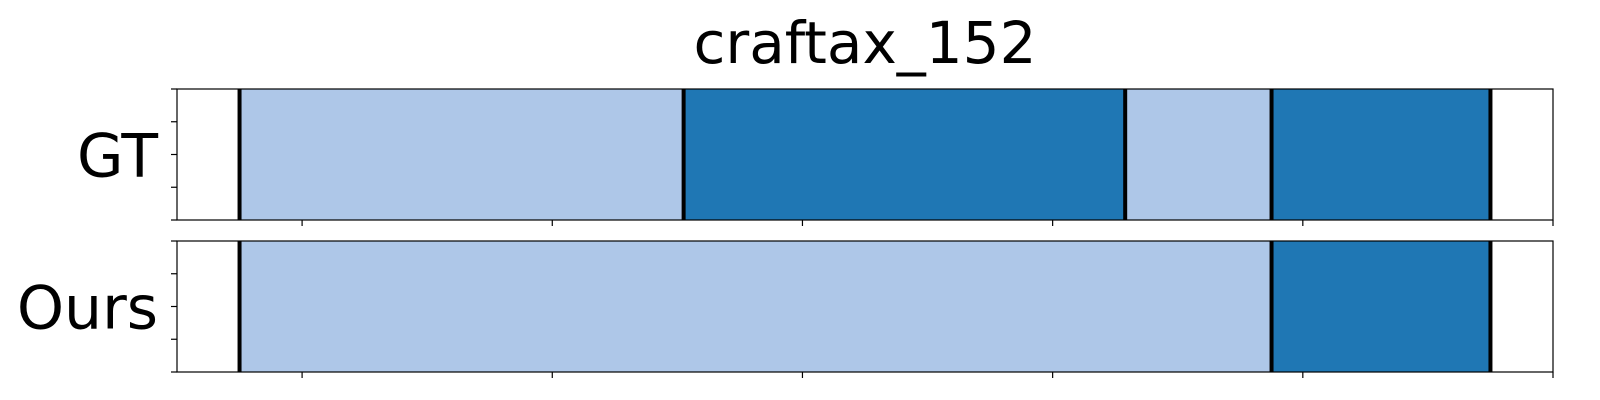  I want to click on row-label: Ours, so click(87, 309).